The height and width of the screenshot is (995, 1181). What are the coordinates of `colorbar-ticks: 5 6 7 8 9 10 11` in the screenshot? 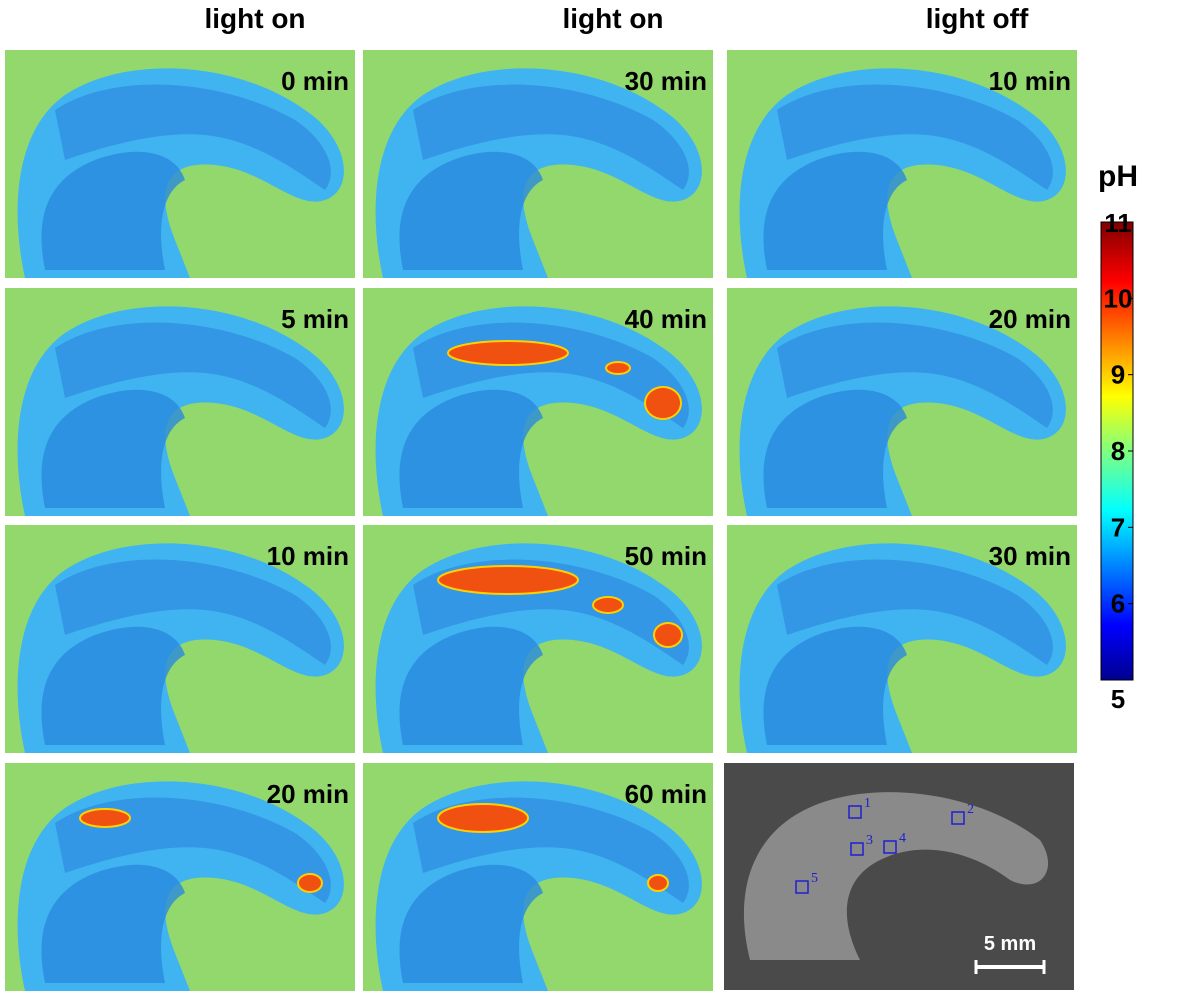 It's located at (1118, 461).